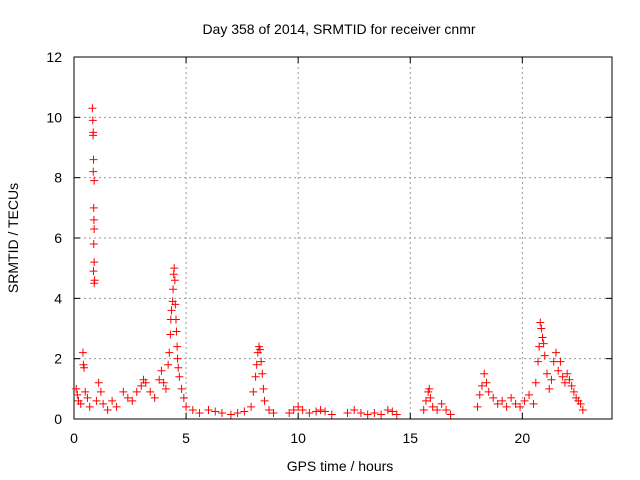  What do you see at coordinates (410, 438) in the screenshot?
I see `x-tick-label: 15` at bounding box center [410, 438].